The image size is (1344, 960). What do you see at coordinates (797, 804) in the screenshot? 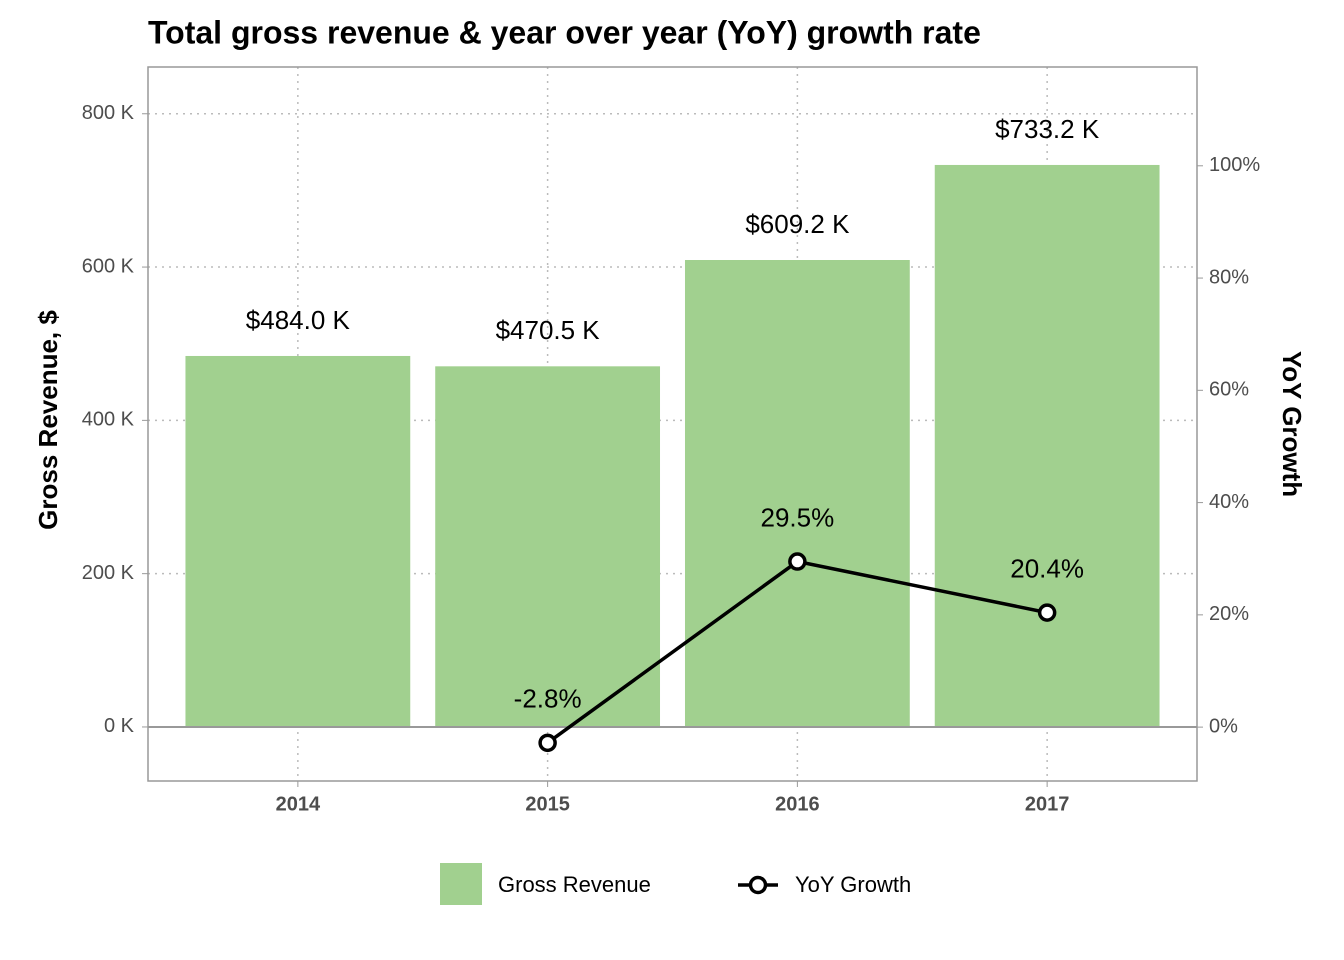
I see `x-tick-label: 2016` at bounding box center [797, 804].